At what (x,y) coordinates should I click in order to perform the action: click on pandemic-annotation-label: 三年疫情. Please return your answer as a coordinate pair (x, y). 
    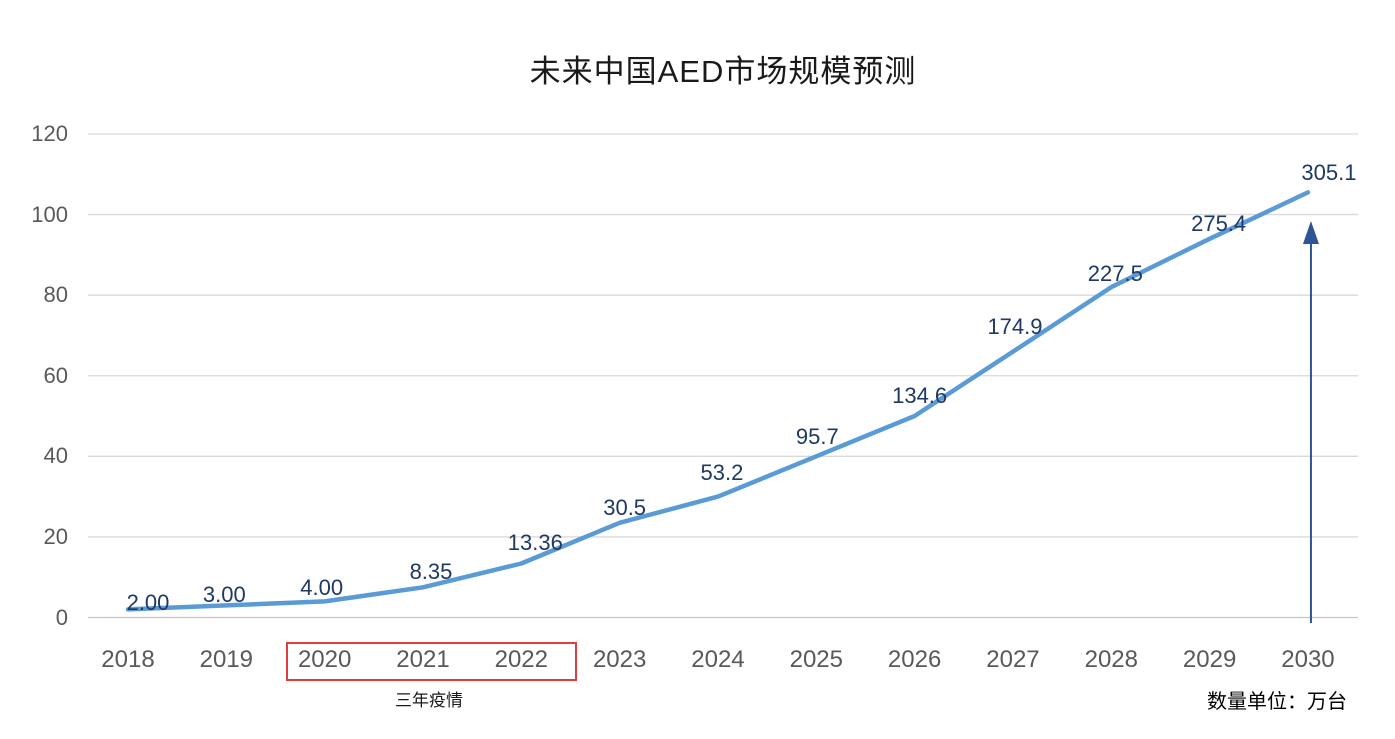
    Looking at the image, I should click on (429, 700).